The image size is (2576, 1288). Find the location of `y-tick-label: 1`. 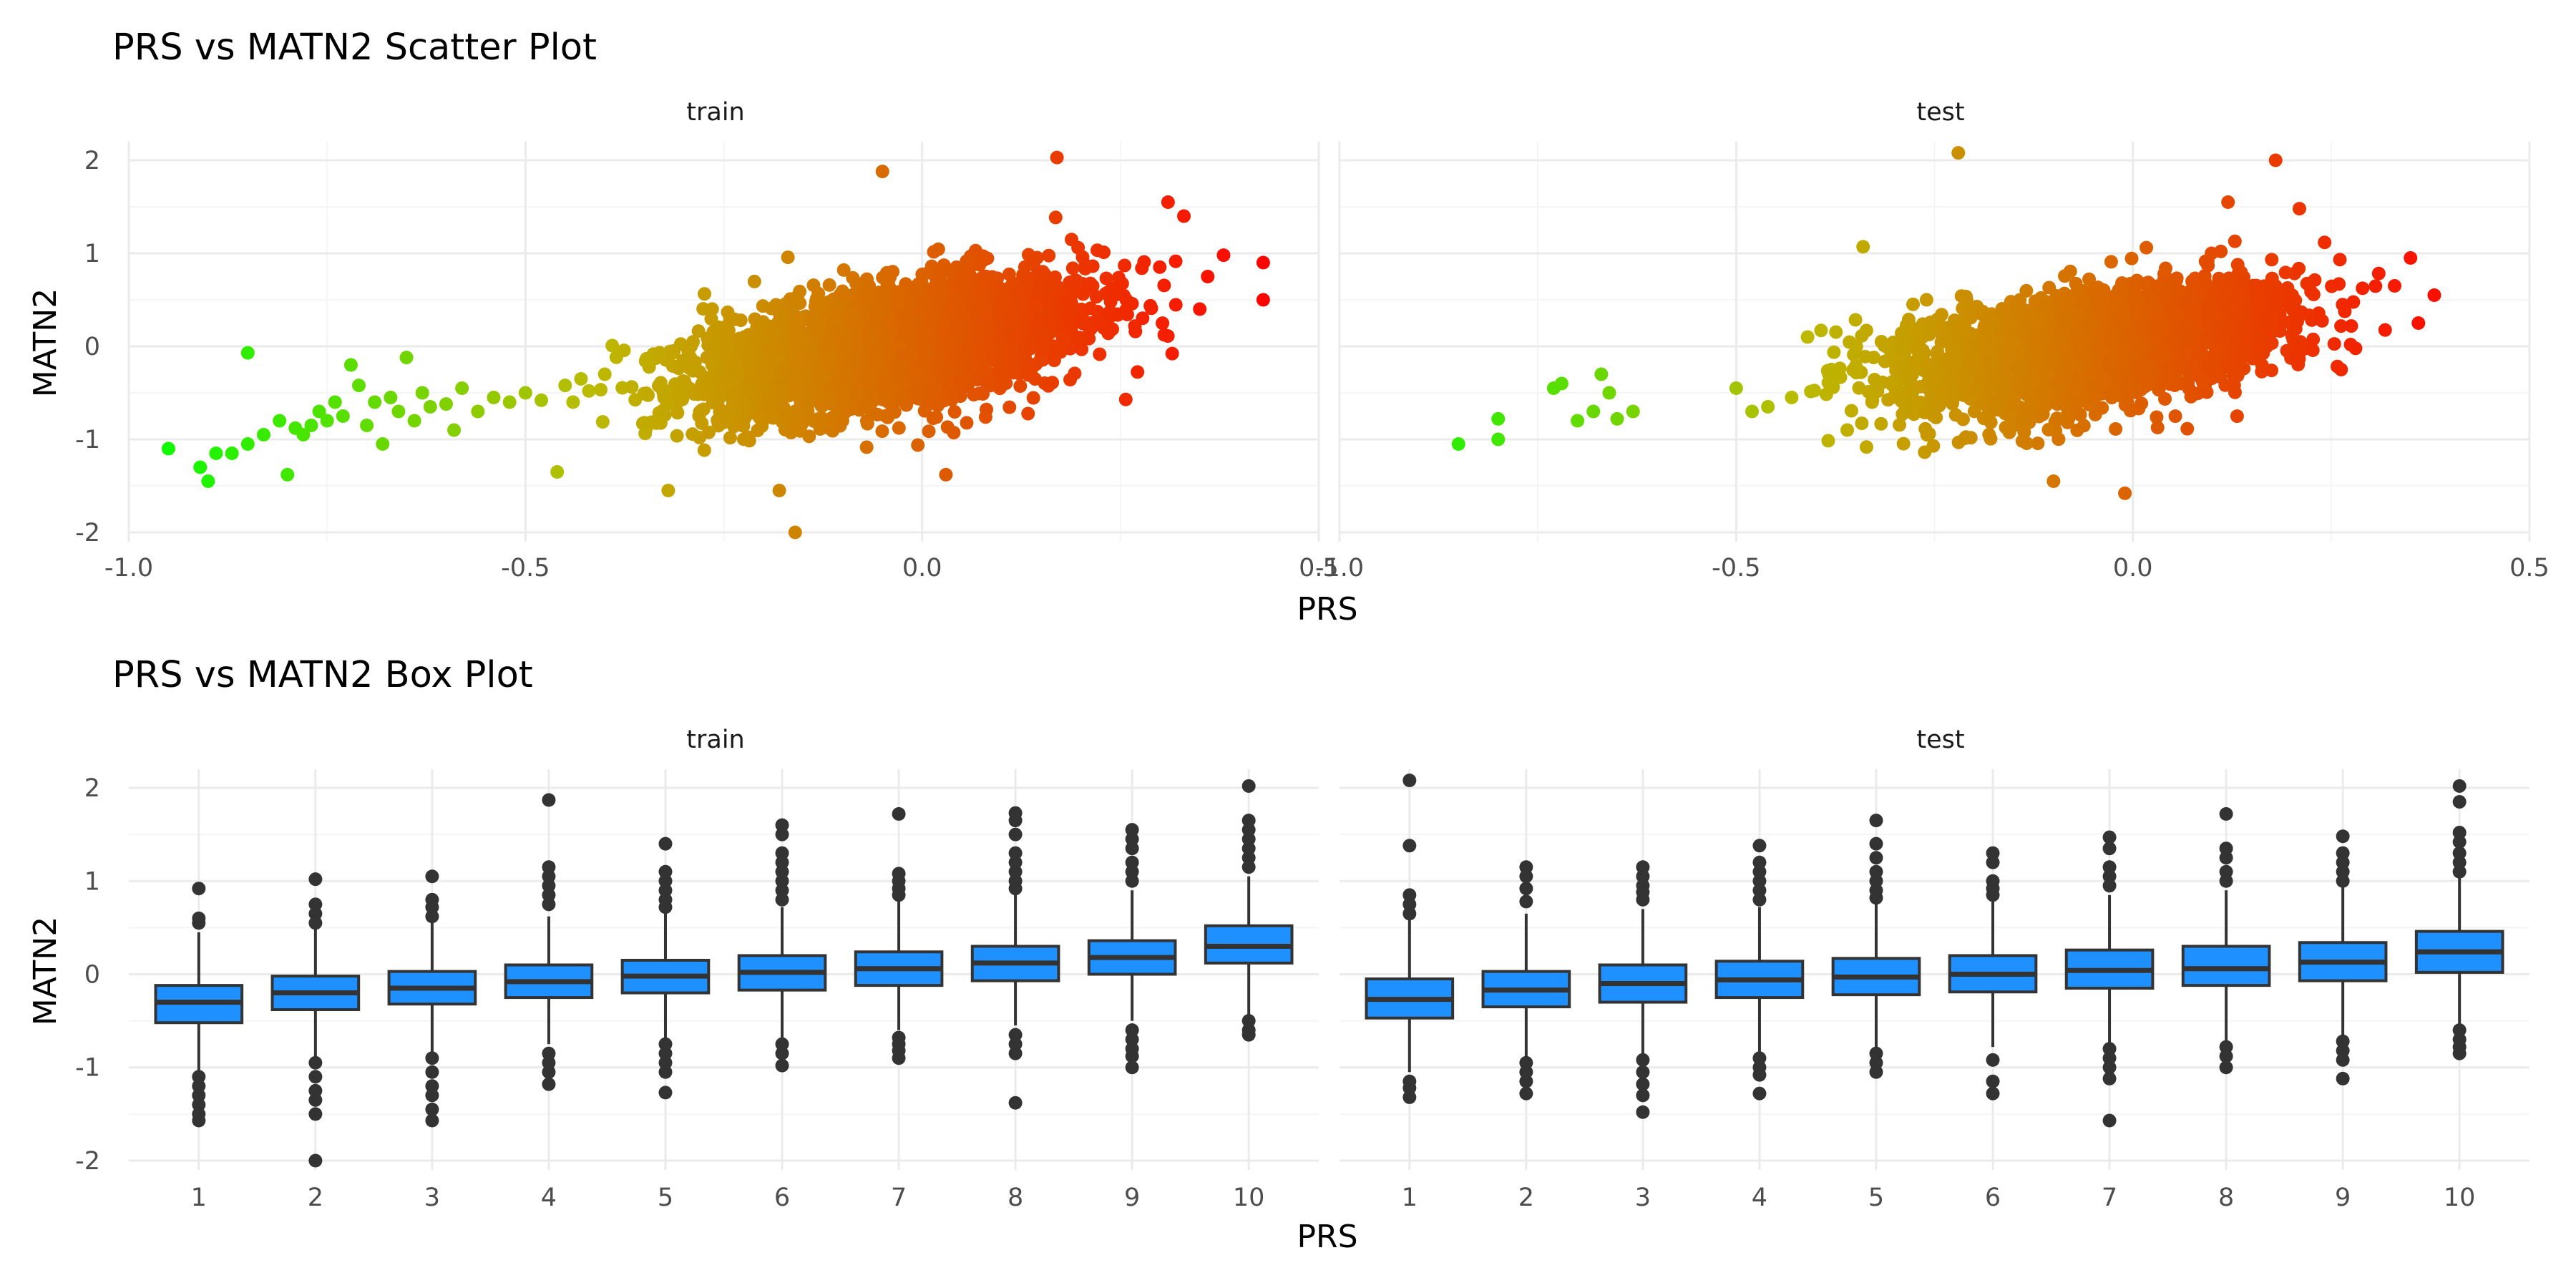

y-tick-label: 1 is located at coordinates (92, 254).